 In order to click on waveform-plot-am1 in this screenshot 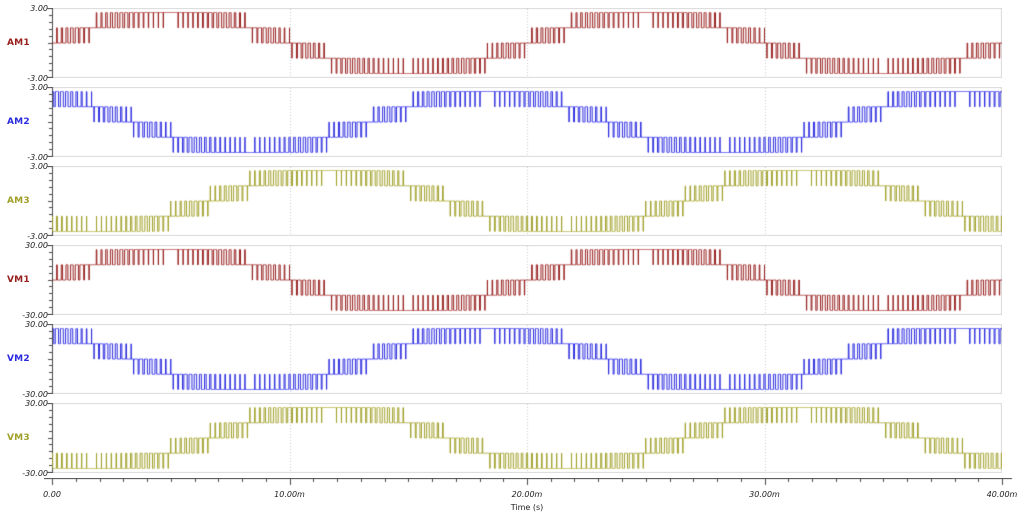, I will do `click(523, 43)`.